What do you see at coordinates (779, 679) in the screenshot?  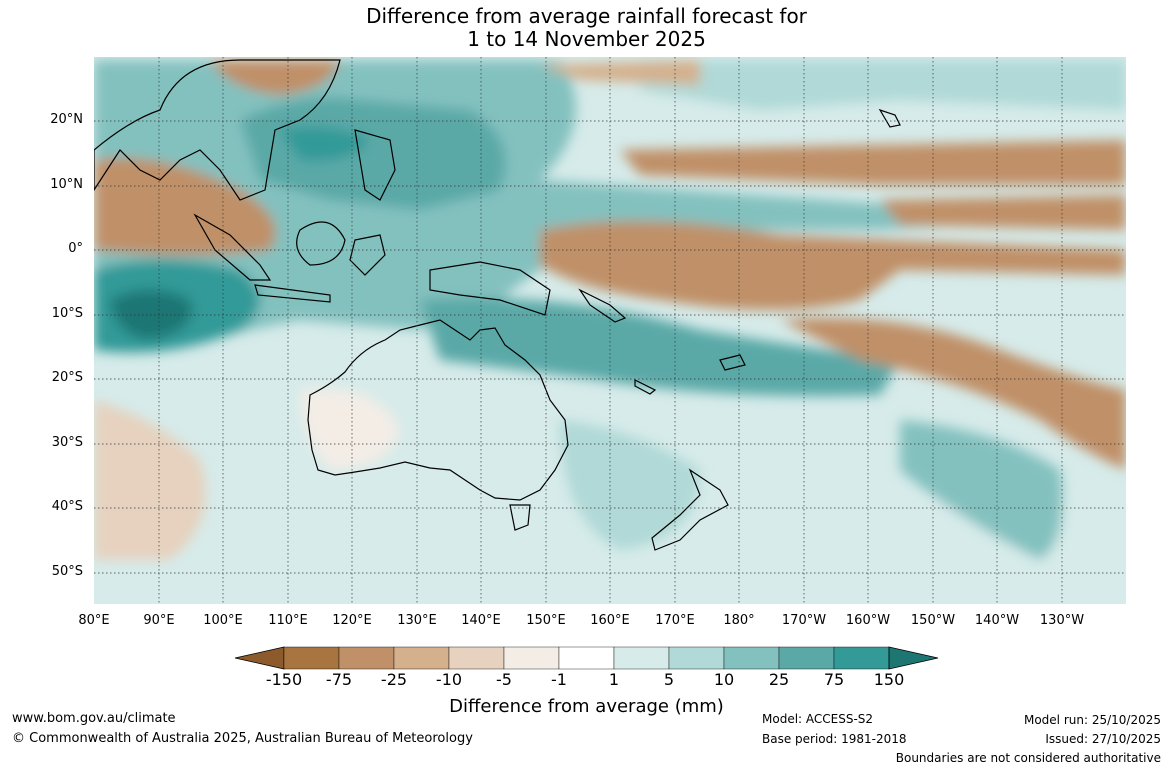 I see `colorbar-tick-label: 25` at bounding box center [779, 679].